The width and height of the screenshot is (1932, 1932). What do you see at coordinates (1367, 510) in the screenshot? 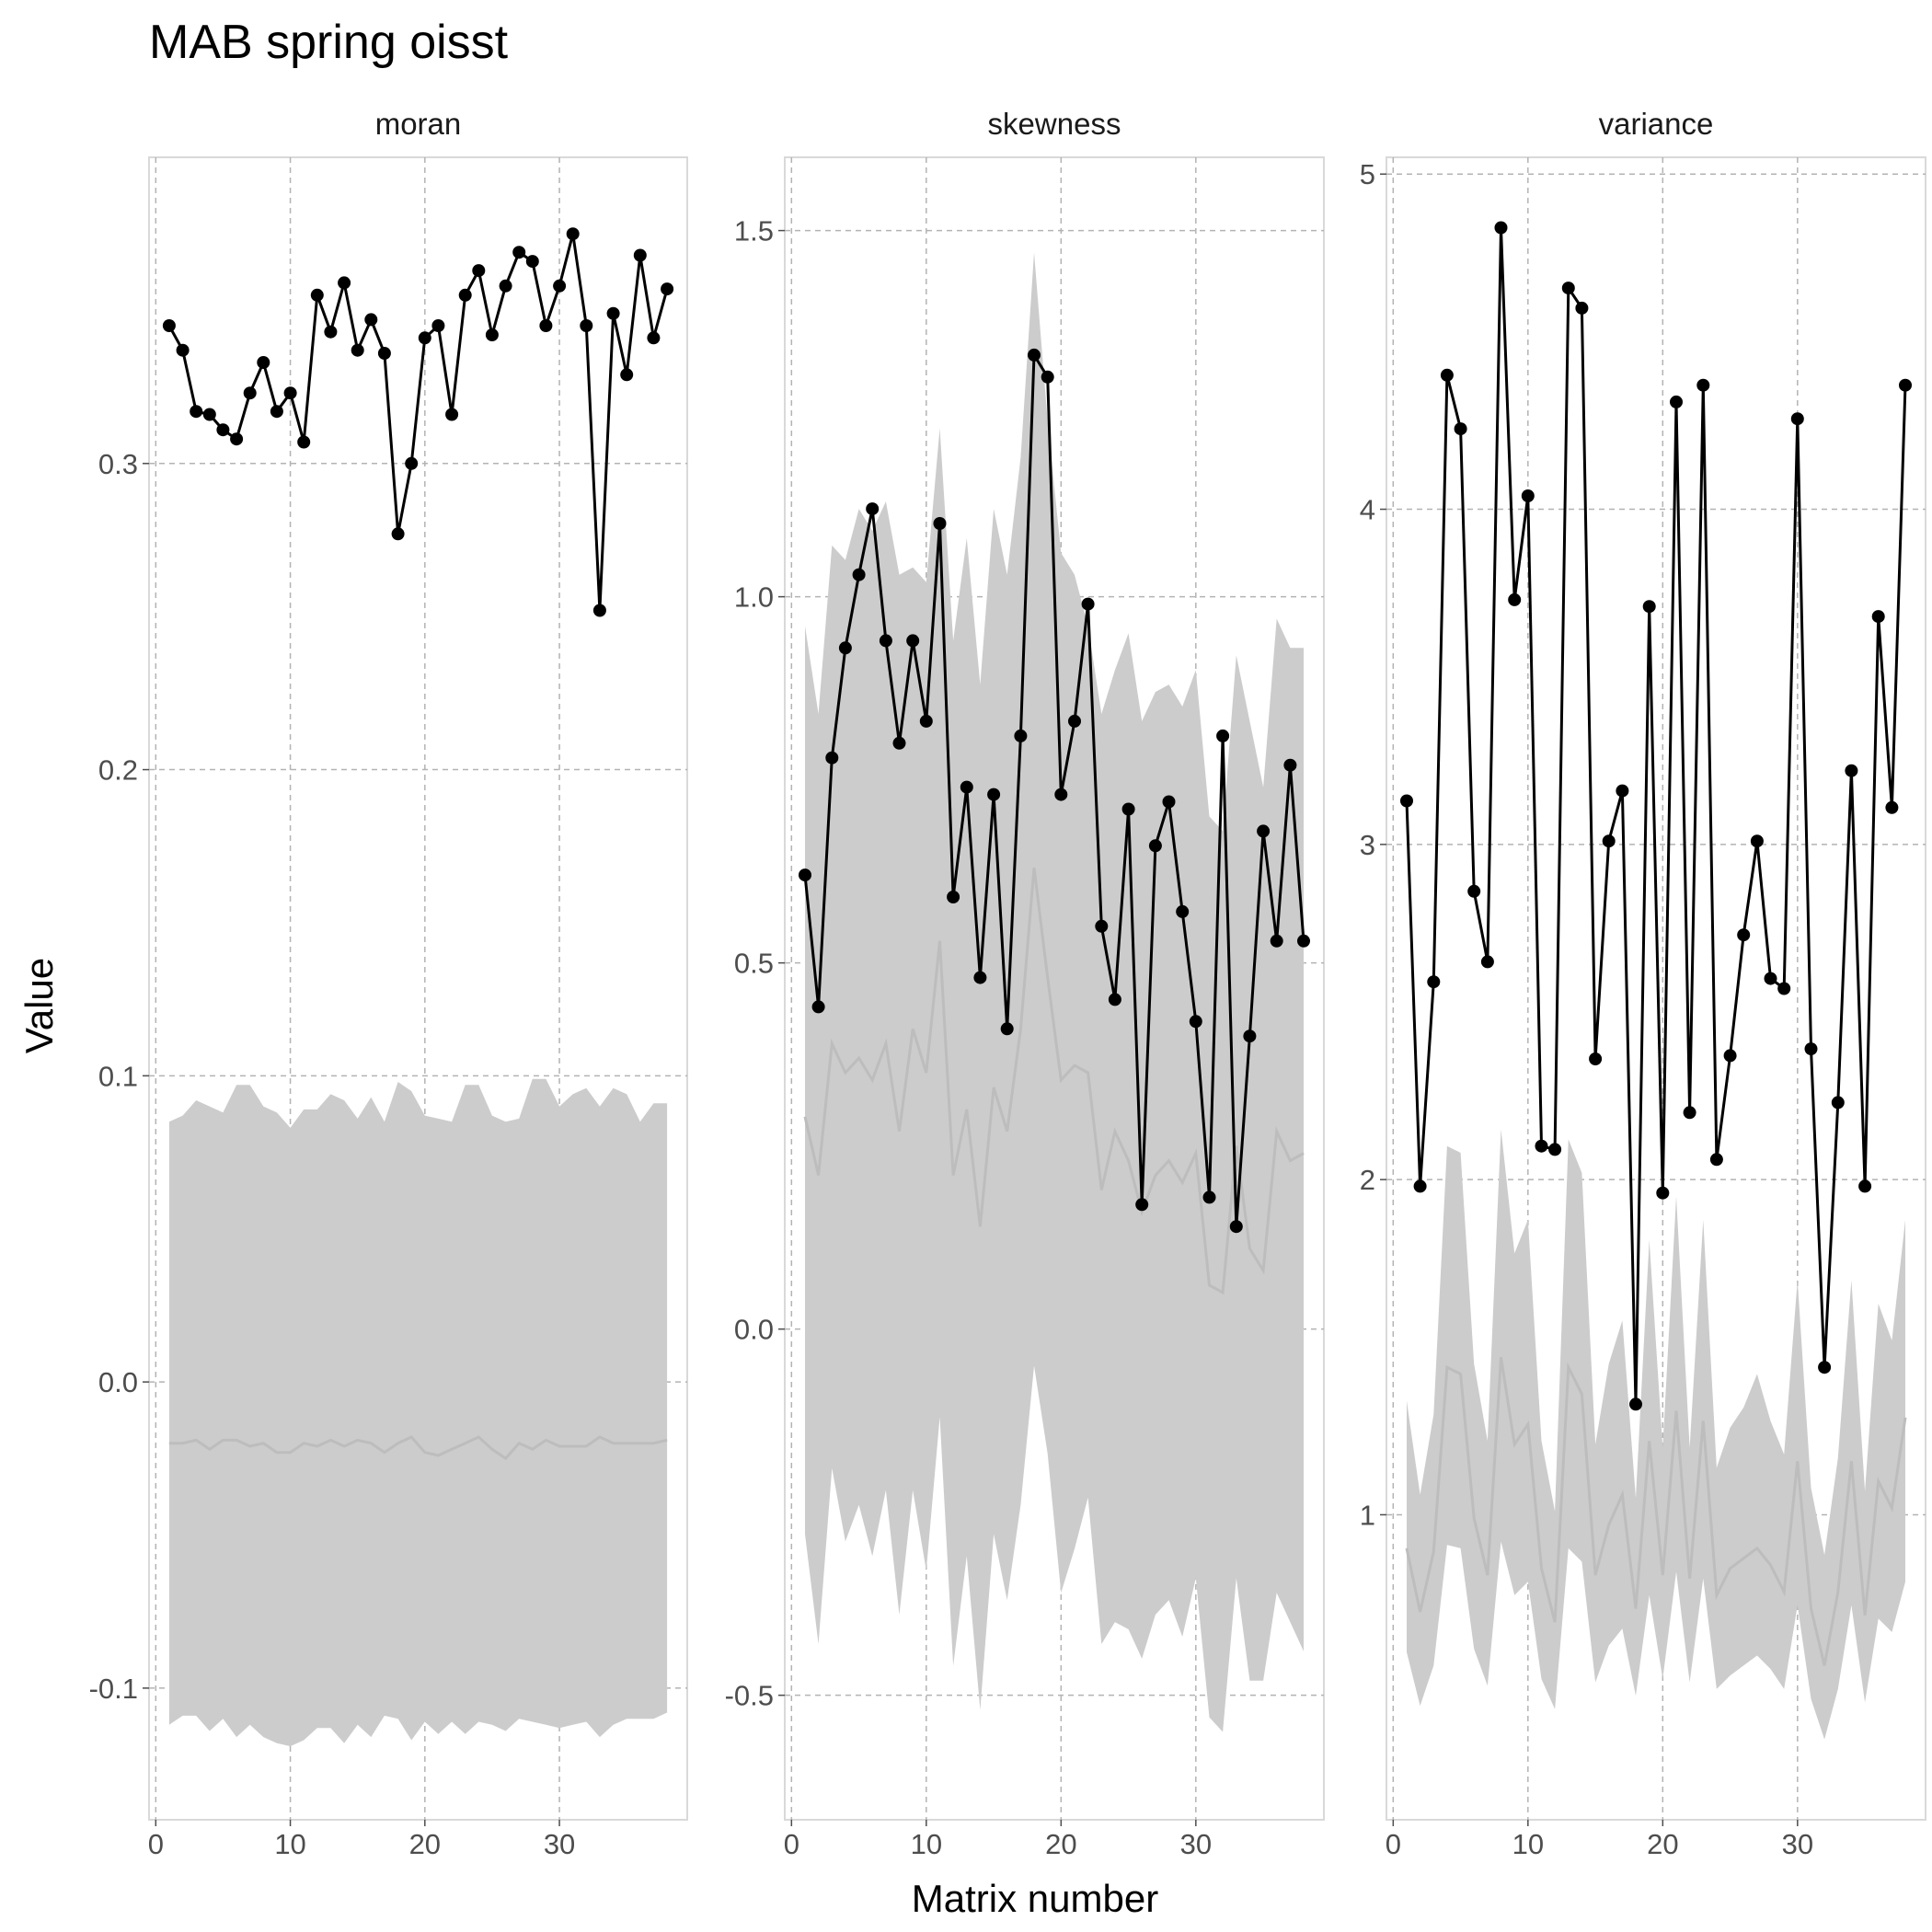
I see `y-tick-label: 4` at bounding box center [1367, 510].